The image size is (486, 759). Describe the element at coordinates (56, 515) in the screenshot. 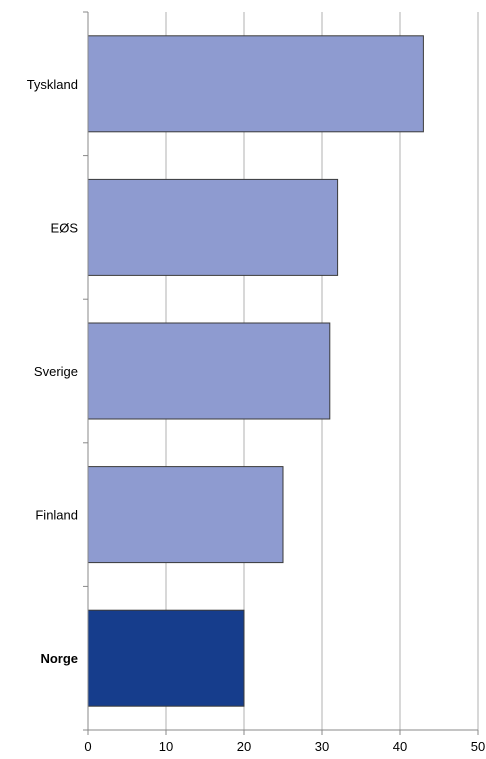

I see `category-label-4: Finland` at that location.